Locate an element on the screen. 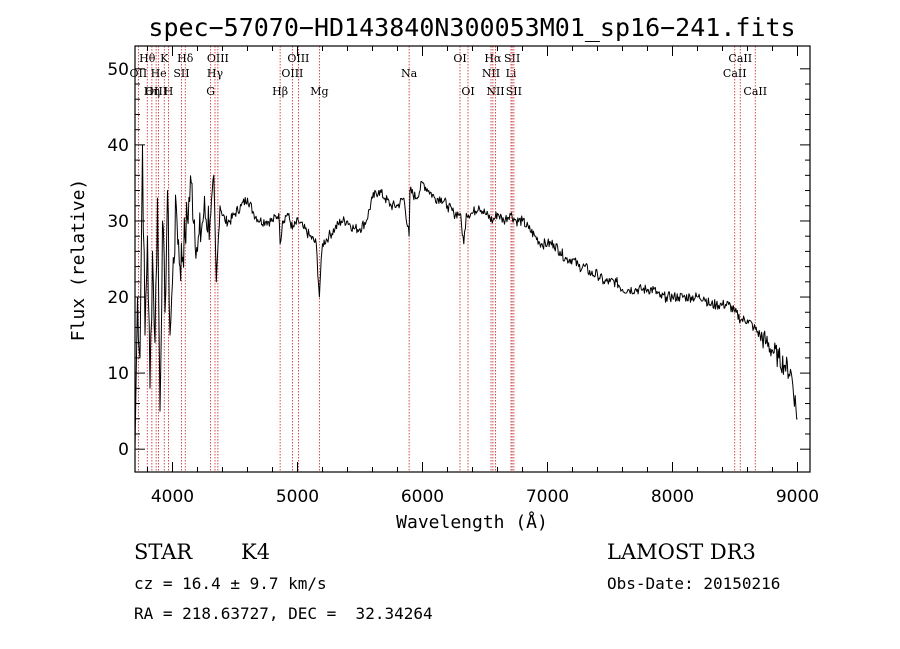 Image resolution: width=900 pixels, height=649 pixels. x-axis-label: Wavelength (Å) is located at coordinates (472, 522).